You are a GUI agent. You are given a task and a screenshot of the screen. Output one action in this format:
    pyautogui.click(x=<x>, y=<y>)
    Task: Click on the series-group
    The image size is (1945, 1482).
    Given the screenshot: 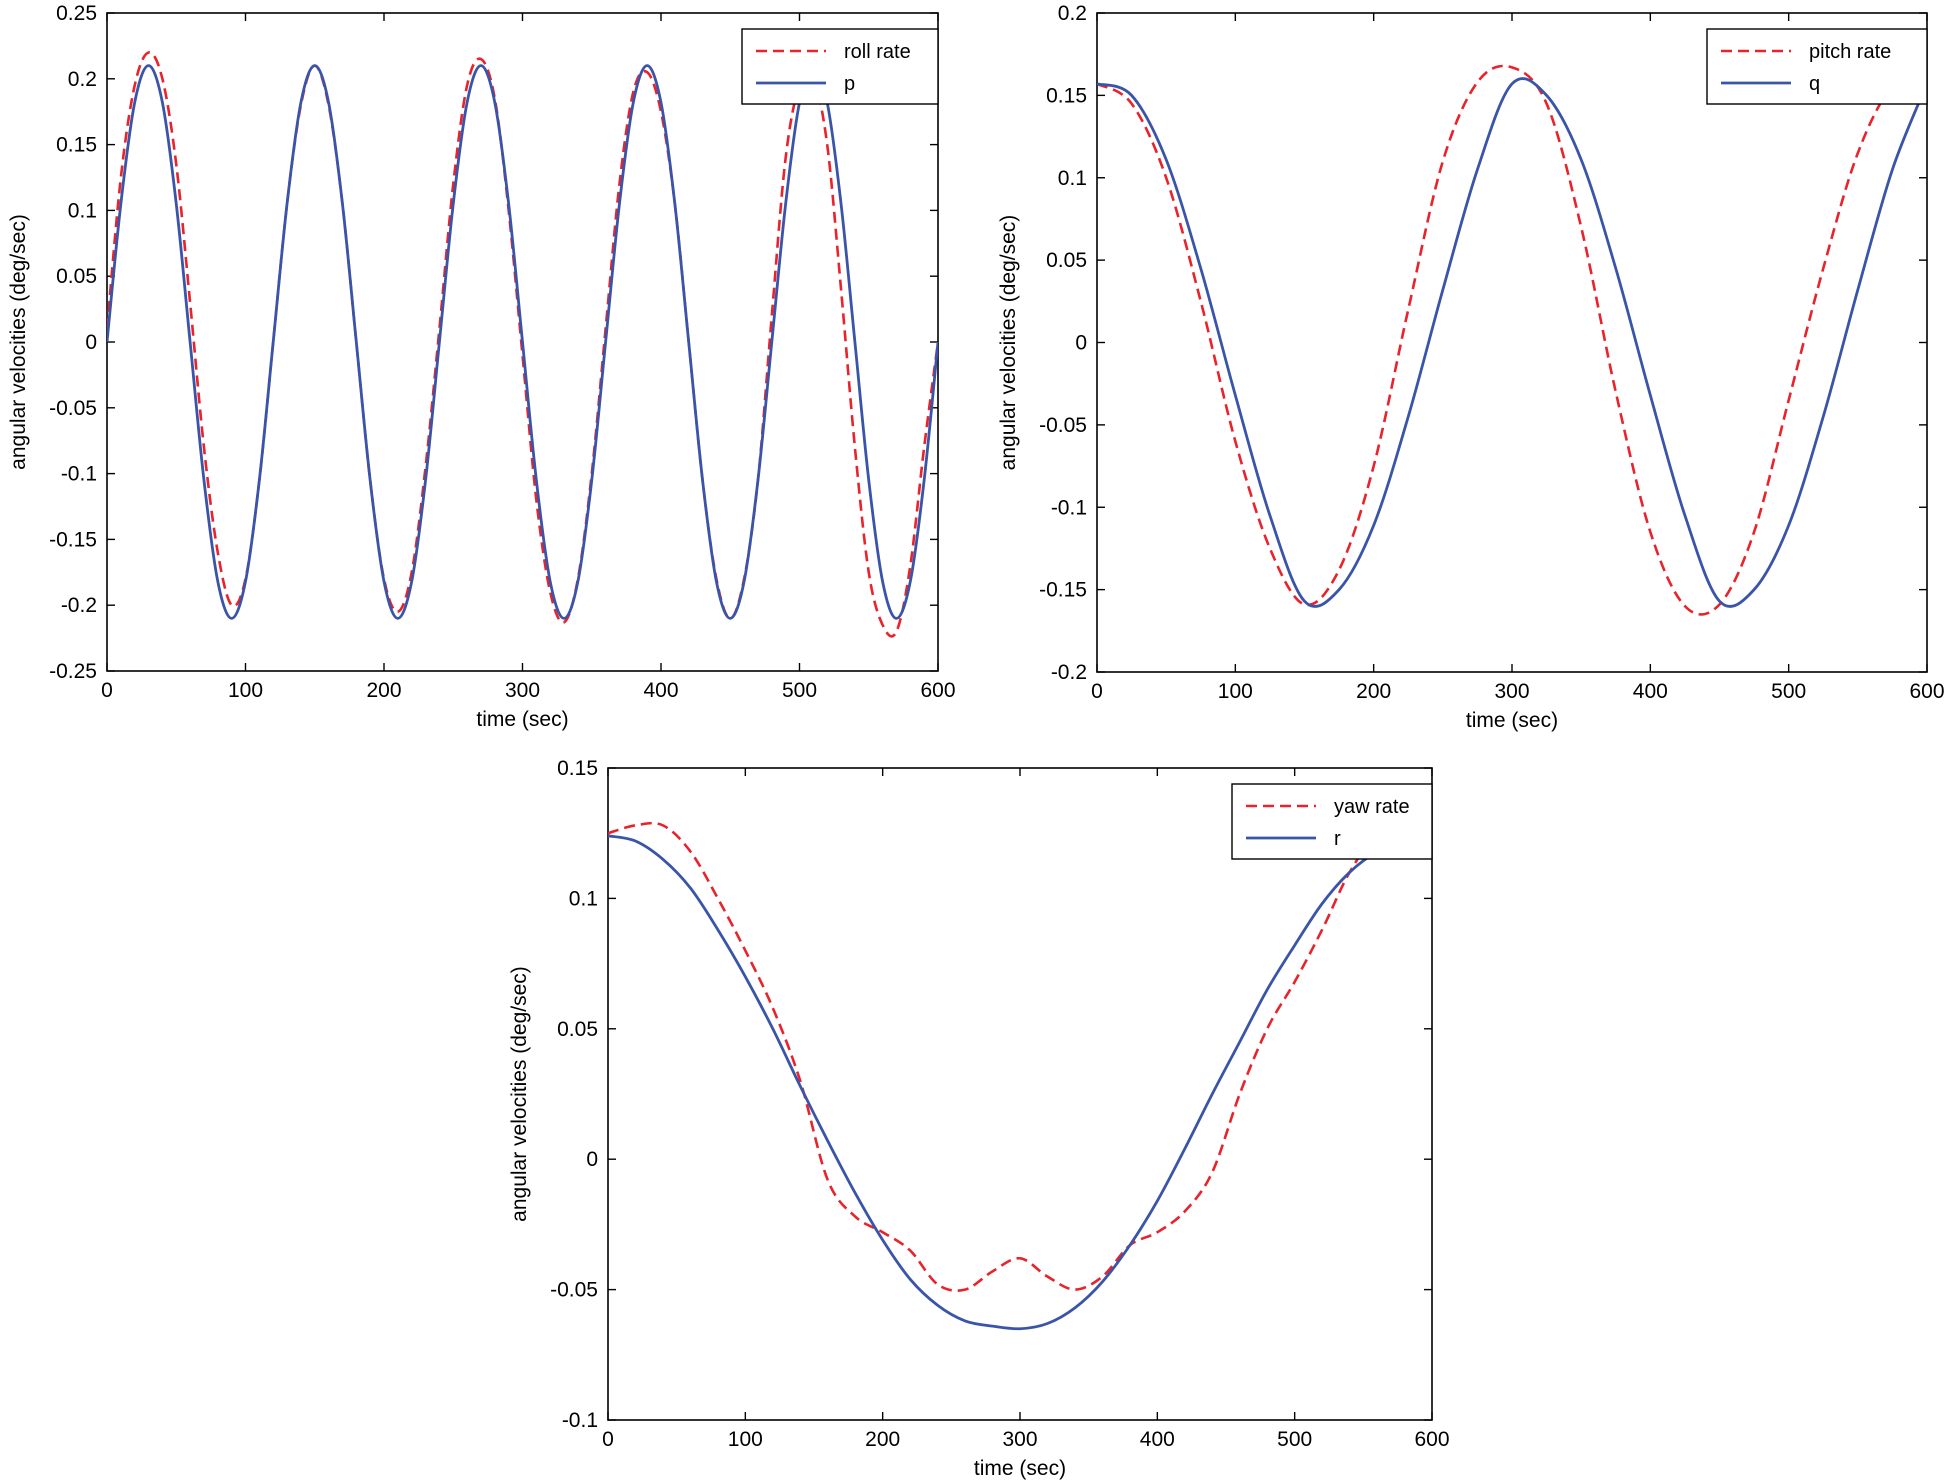 What is the action you would take?
    pyautogui.click(x=1020, y=1076)
    